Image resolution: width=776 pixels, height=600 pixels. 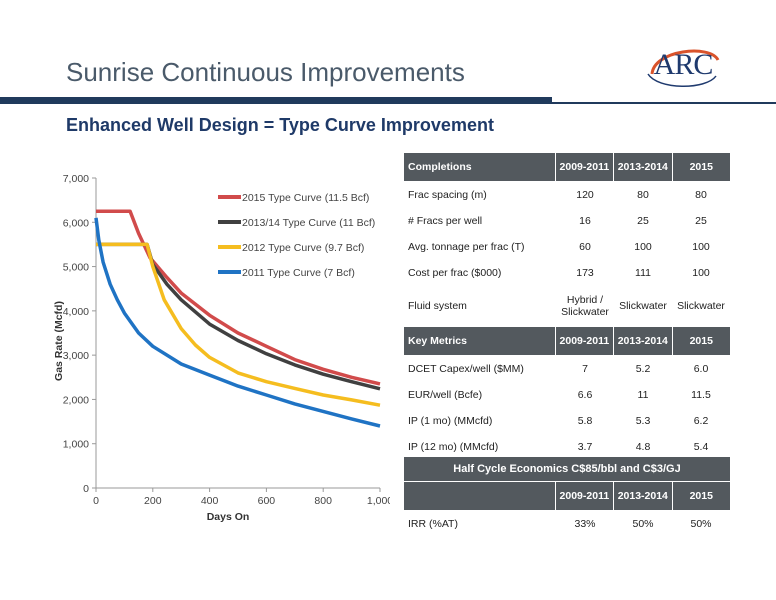 What do you see at coordinates (96, 501) in the screenshot?
I see `x-tick-label: 0` at bounding box center [96, 501].